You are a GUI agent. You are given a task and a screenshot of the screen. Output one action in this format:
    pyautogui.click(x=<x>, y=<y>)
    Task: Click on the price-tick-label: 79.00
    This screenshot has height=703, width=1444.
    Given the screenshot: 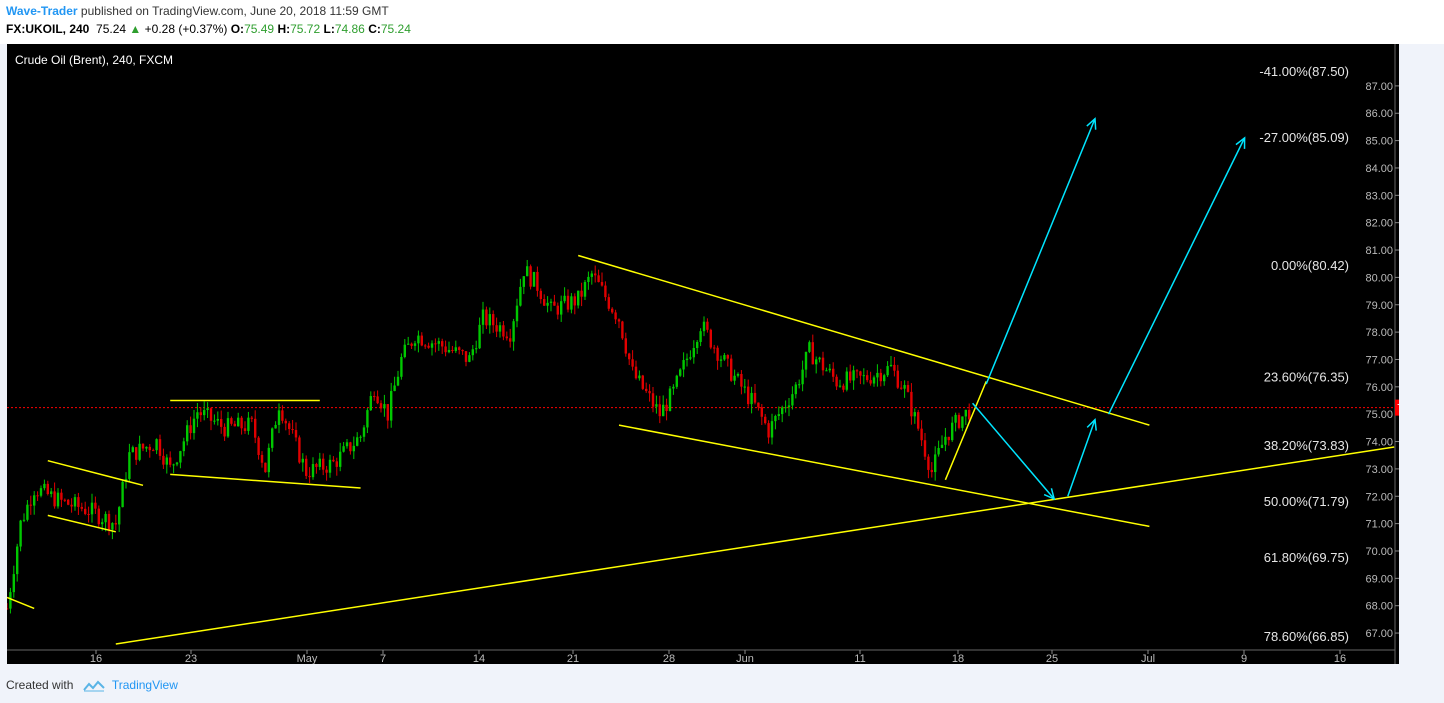 What is the action you would take?
    pyautogui.click(x=1379, y=306)
    